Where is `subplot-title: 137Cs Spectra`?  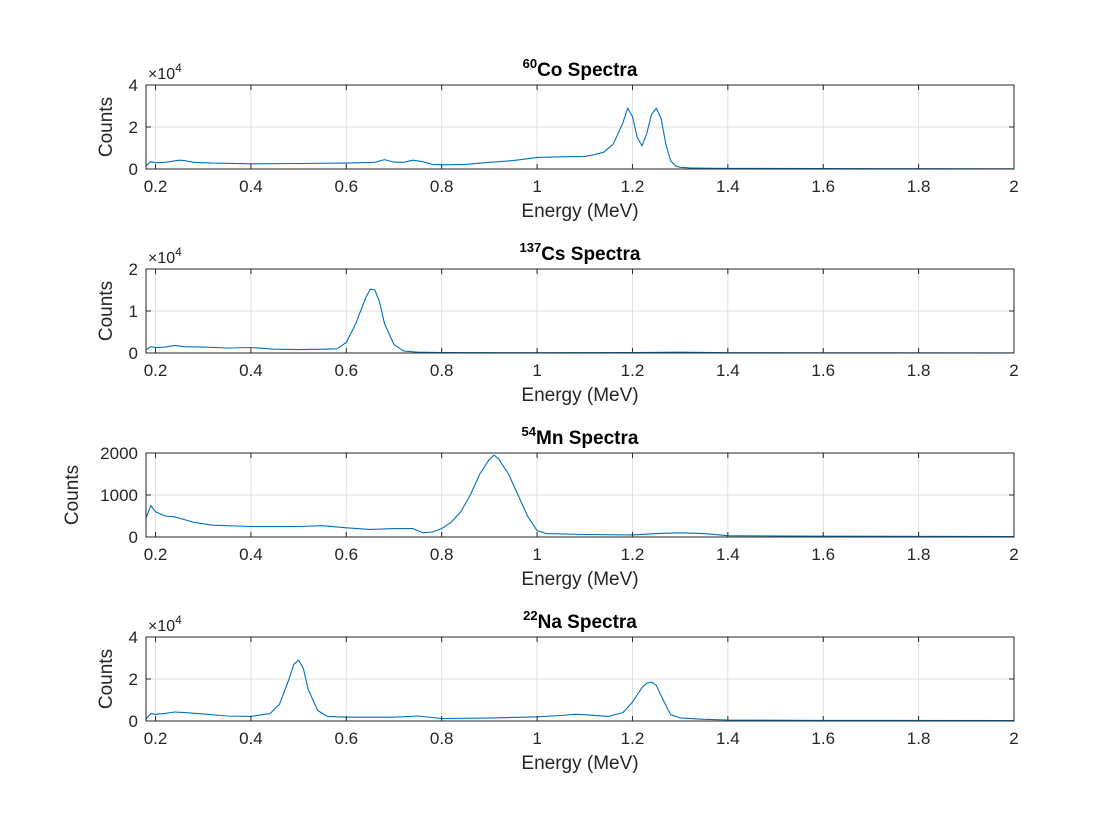
subplot-title: 137Cs Spectra is located at coordinates (580, 252).